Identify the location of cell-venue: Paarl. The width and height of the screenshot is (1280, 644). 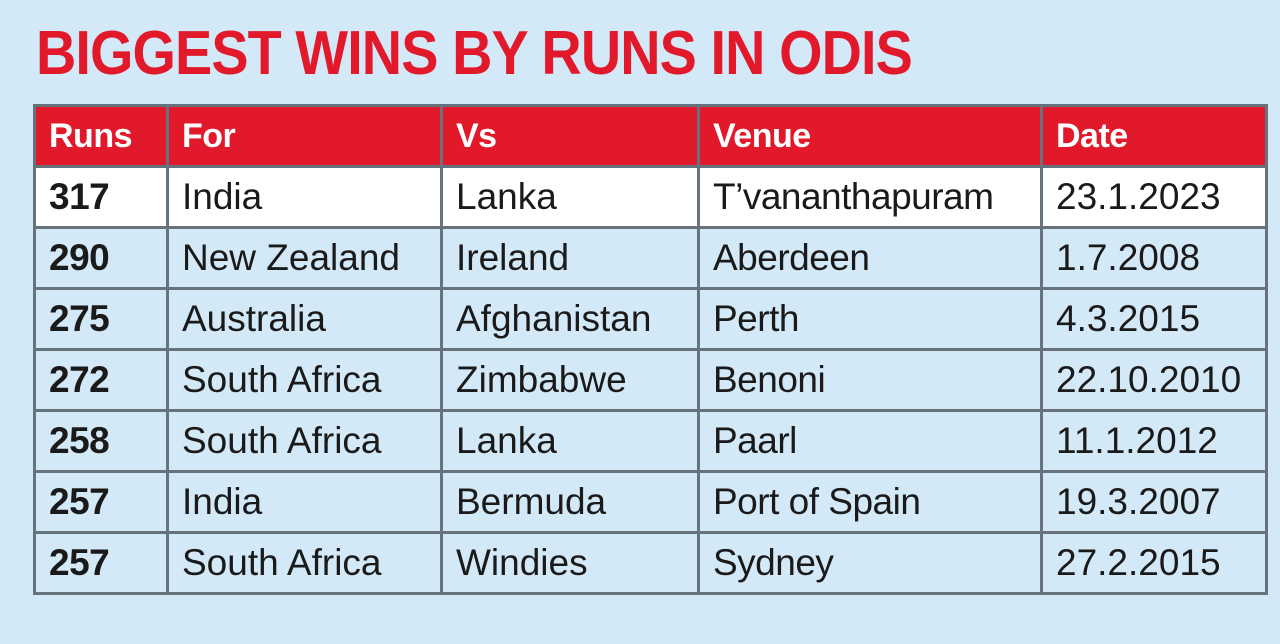
(870, 441).